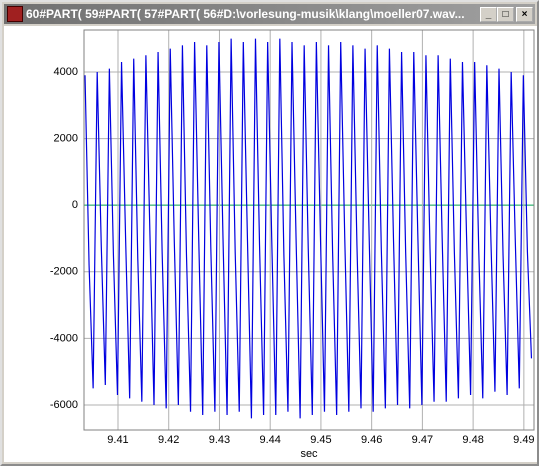 The height and width of the screenshot is (466, 539). I want to click on x-tick-label: 9.44, so click(269, 440).